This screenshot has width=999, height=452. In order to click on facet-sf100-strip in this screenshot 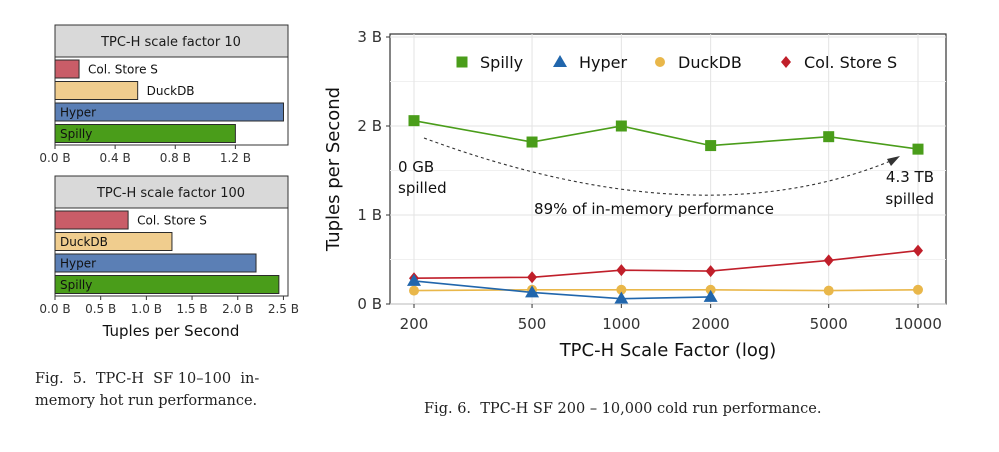, I will do `click(171, 192)`.